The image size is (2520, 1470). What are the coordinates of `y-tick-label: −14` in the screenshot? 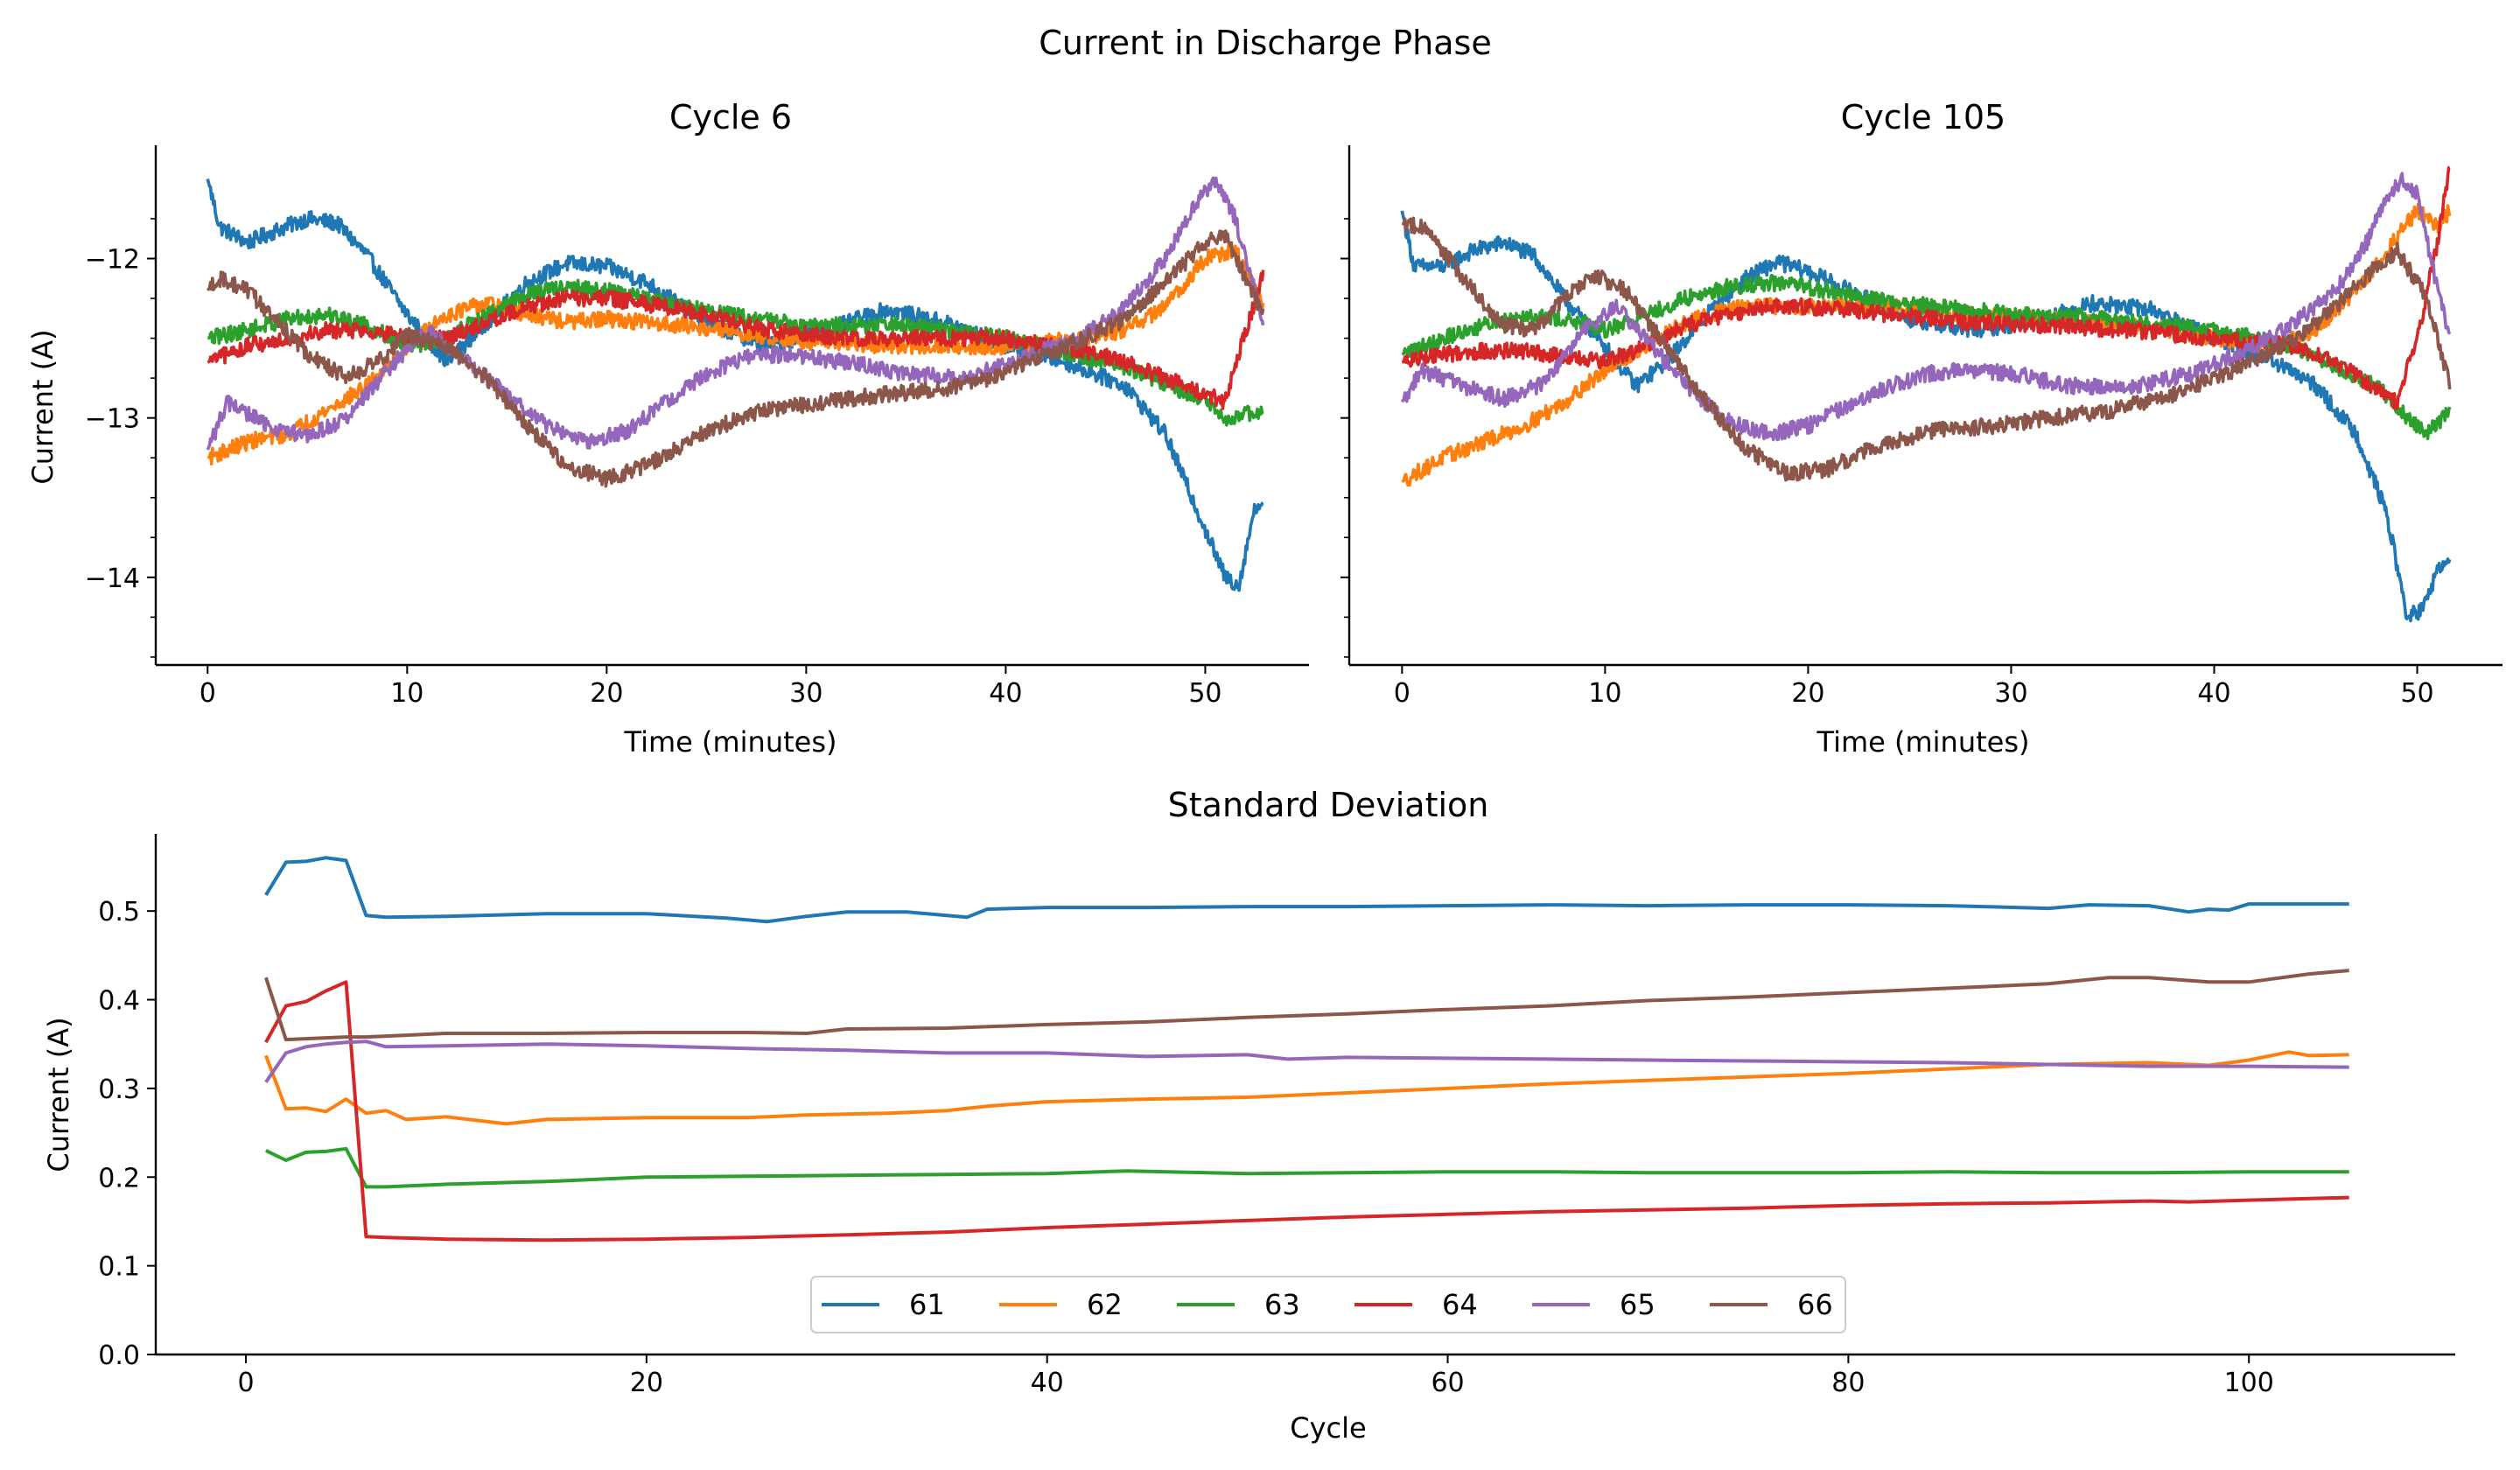 It's located at (112, 579).